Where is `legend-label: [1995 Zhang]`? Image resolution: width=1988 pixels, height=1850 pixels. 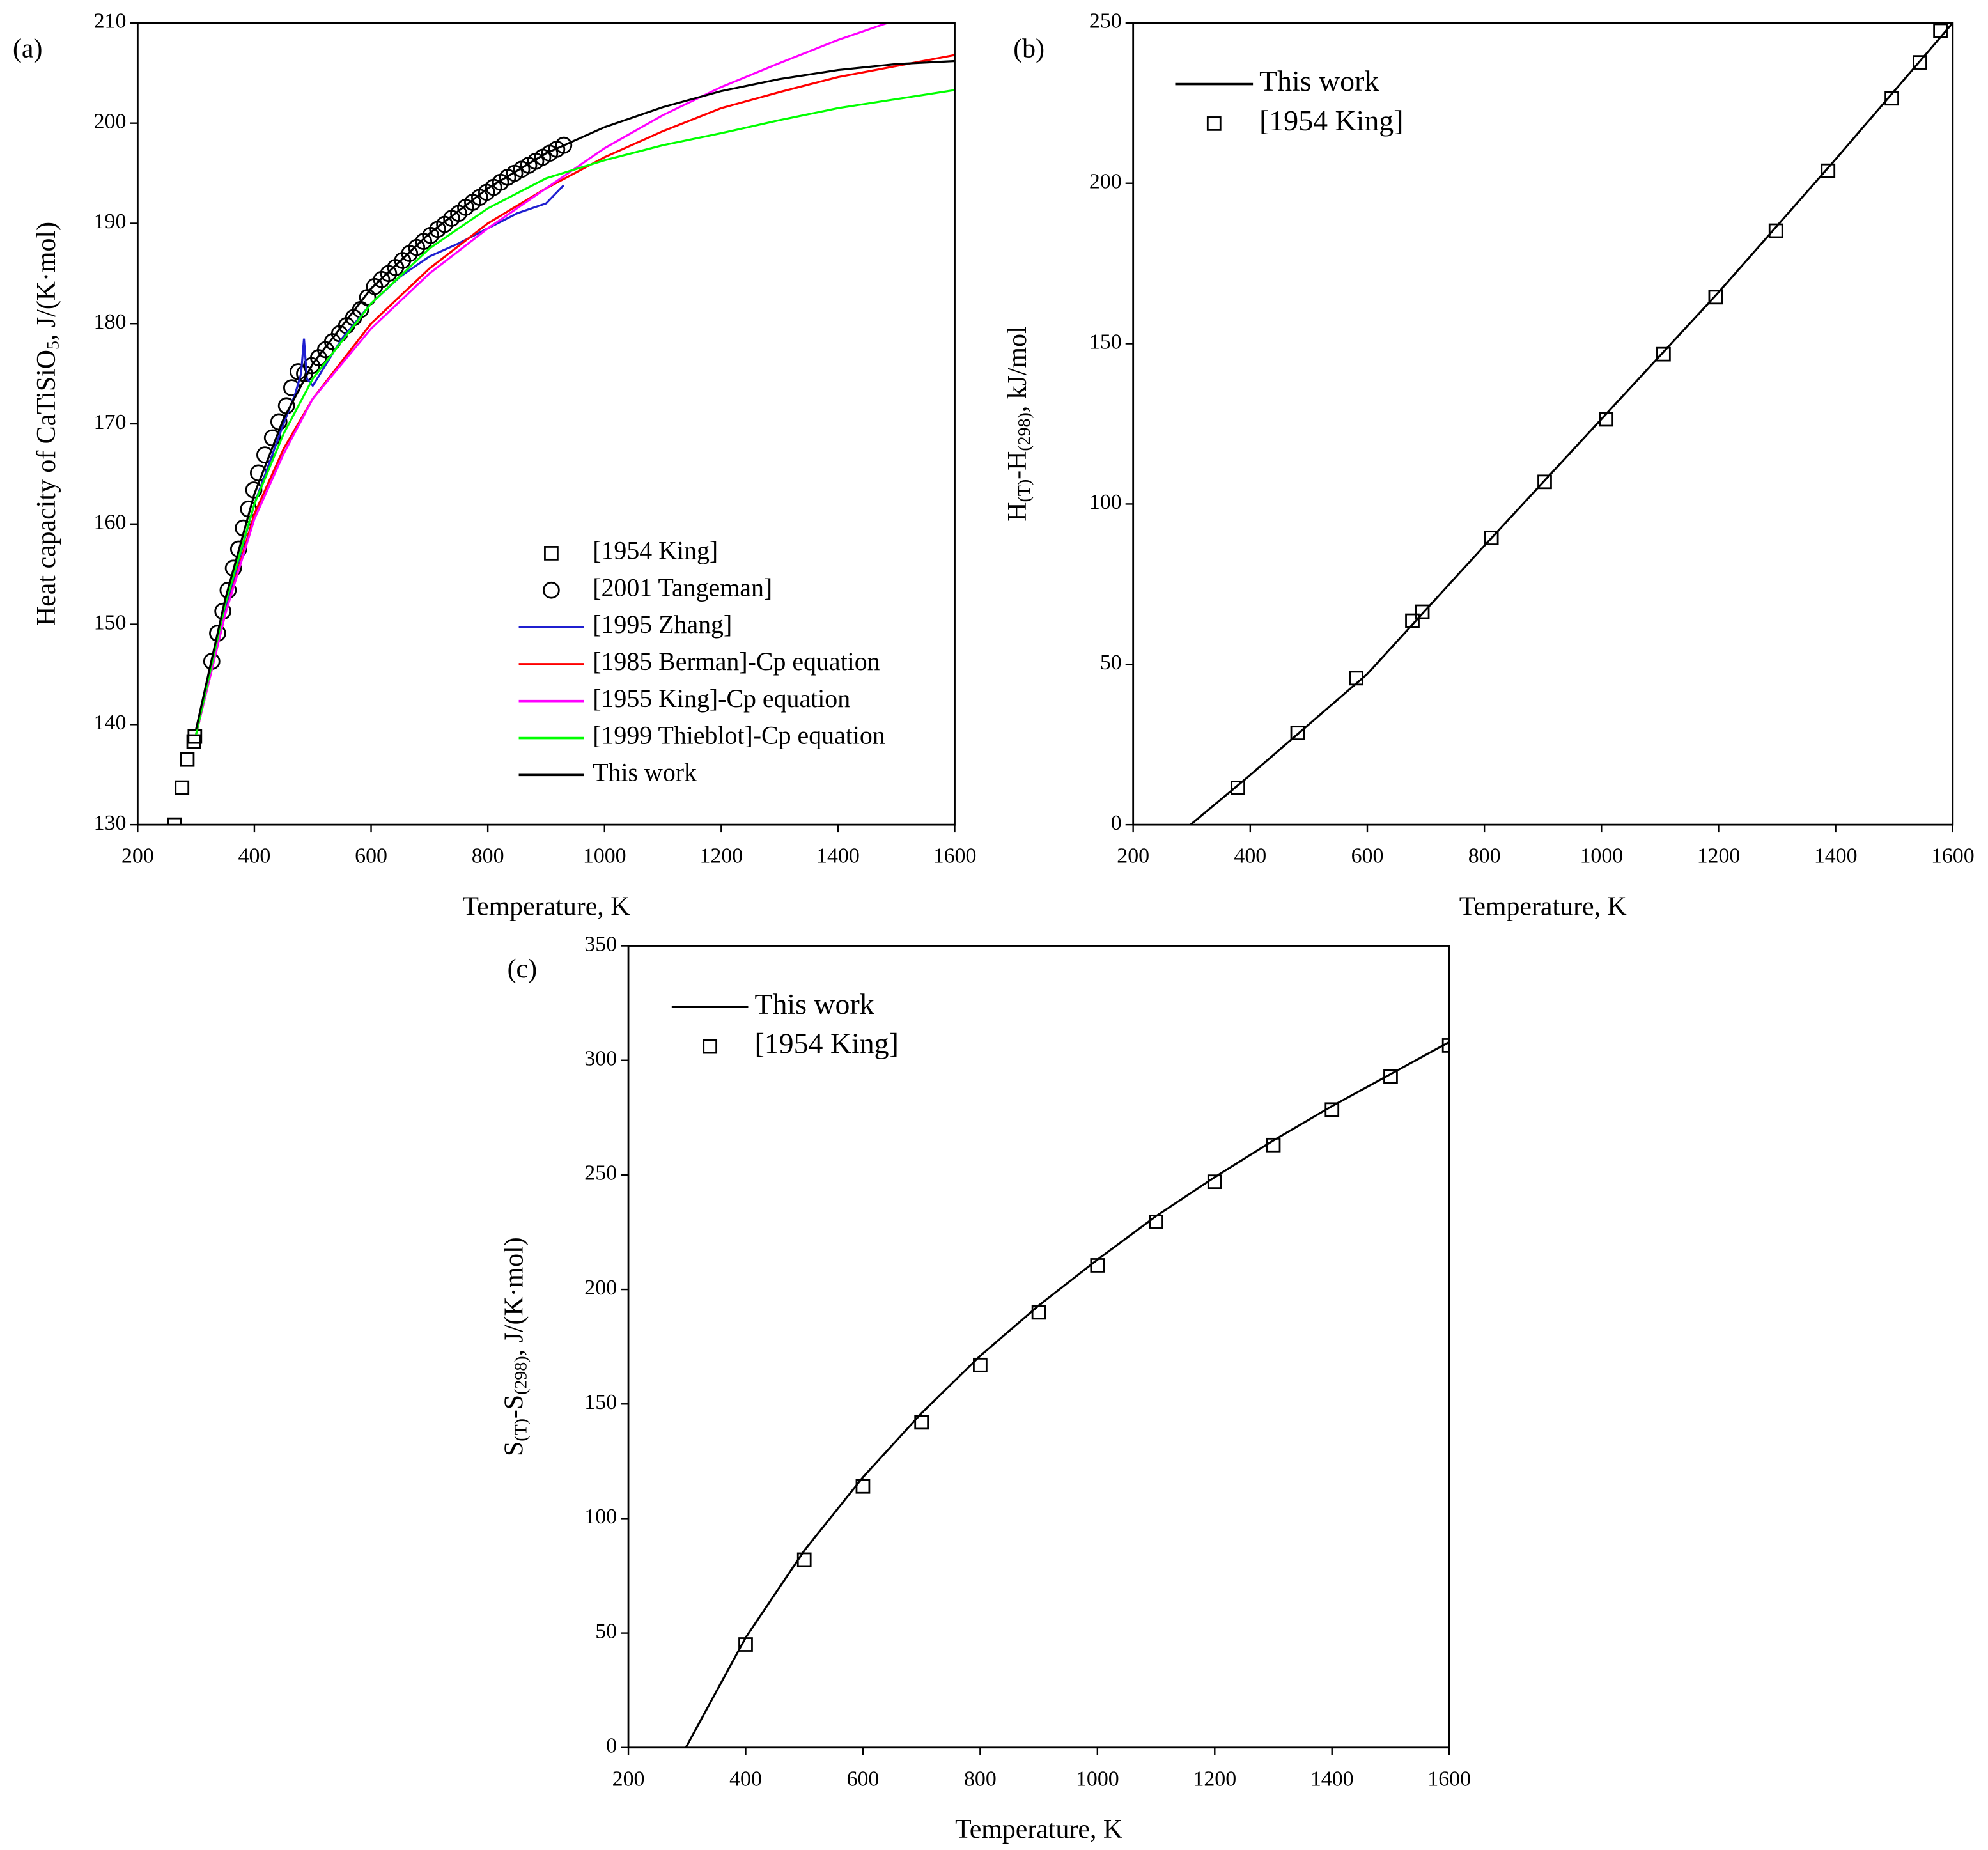
legend-label: [1995 Zhang] is located at coordinates (662, 624).